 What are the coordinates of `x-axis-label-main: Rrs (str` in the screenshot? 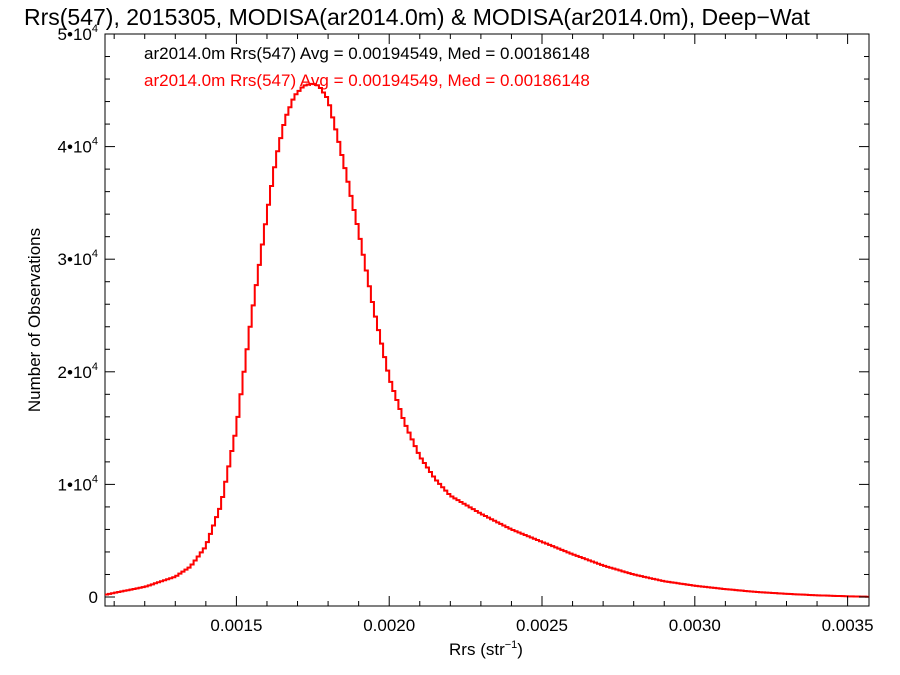 It's located at (477, 649).